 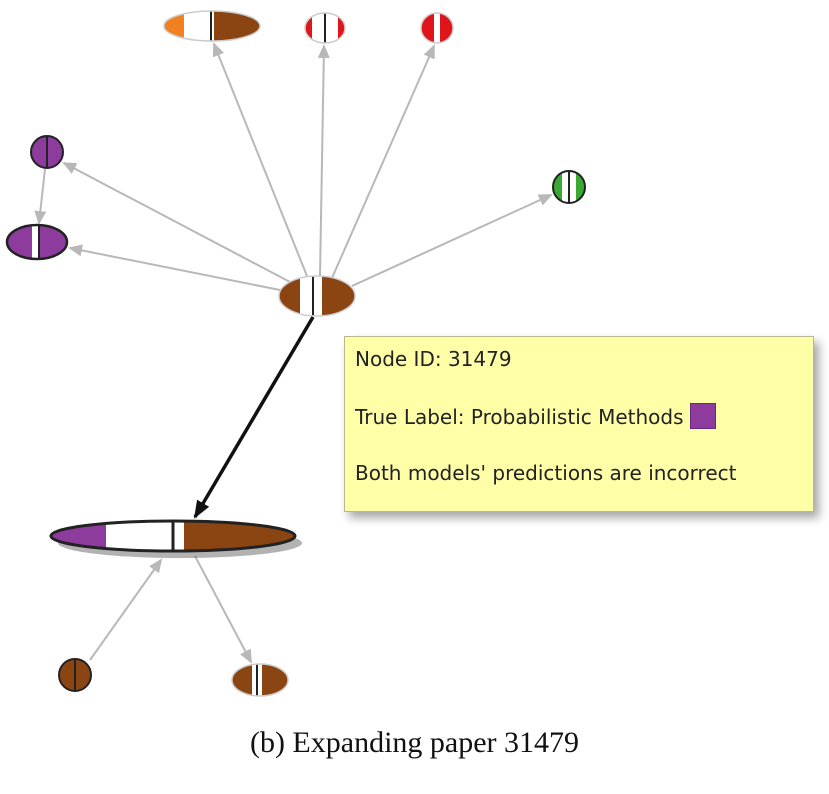 What do you see at coordinates (254, 417) in the screenshot?
I see `edge-center-to-expanded-selected` at bounding box center [254, 417].